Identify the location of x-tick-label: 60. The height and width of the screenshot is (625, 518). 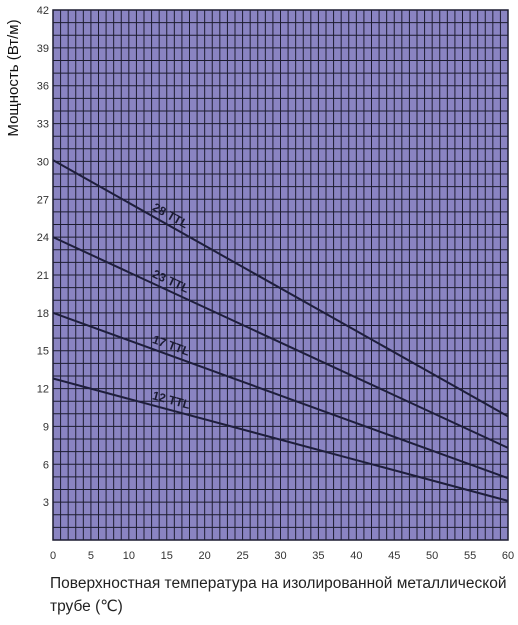
(508, 556).